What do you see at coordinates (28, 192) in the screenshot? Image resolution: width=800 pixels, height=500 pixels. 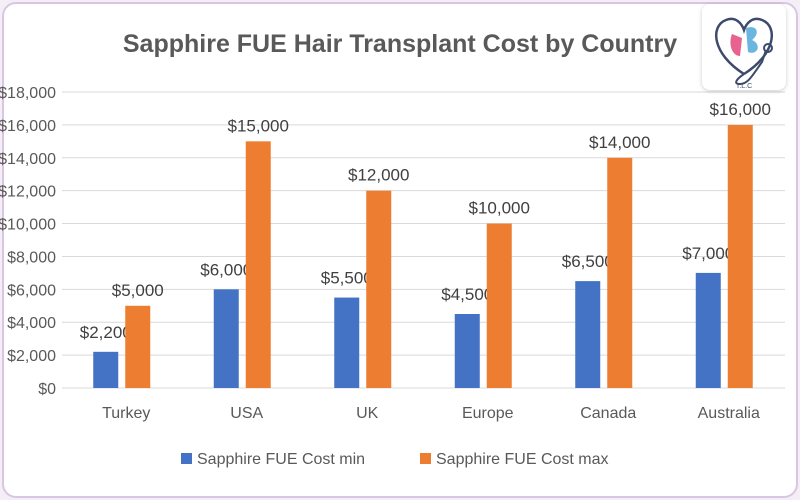 I see `y-tick-label: $12,000` at bounding box center [28, 192].